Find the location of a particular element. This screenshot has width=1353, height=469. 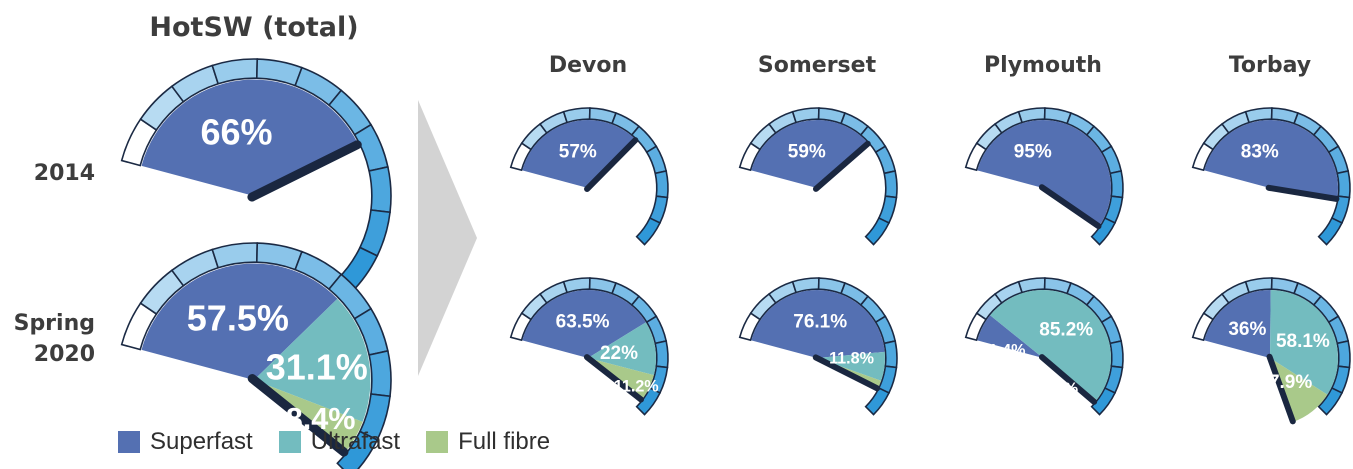

hotsw-total-2014-scale-tick is located at coordinates (380, 189).